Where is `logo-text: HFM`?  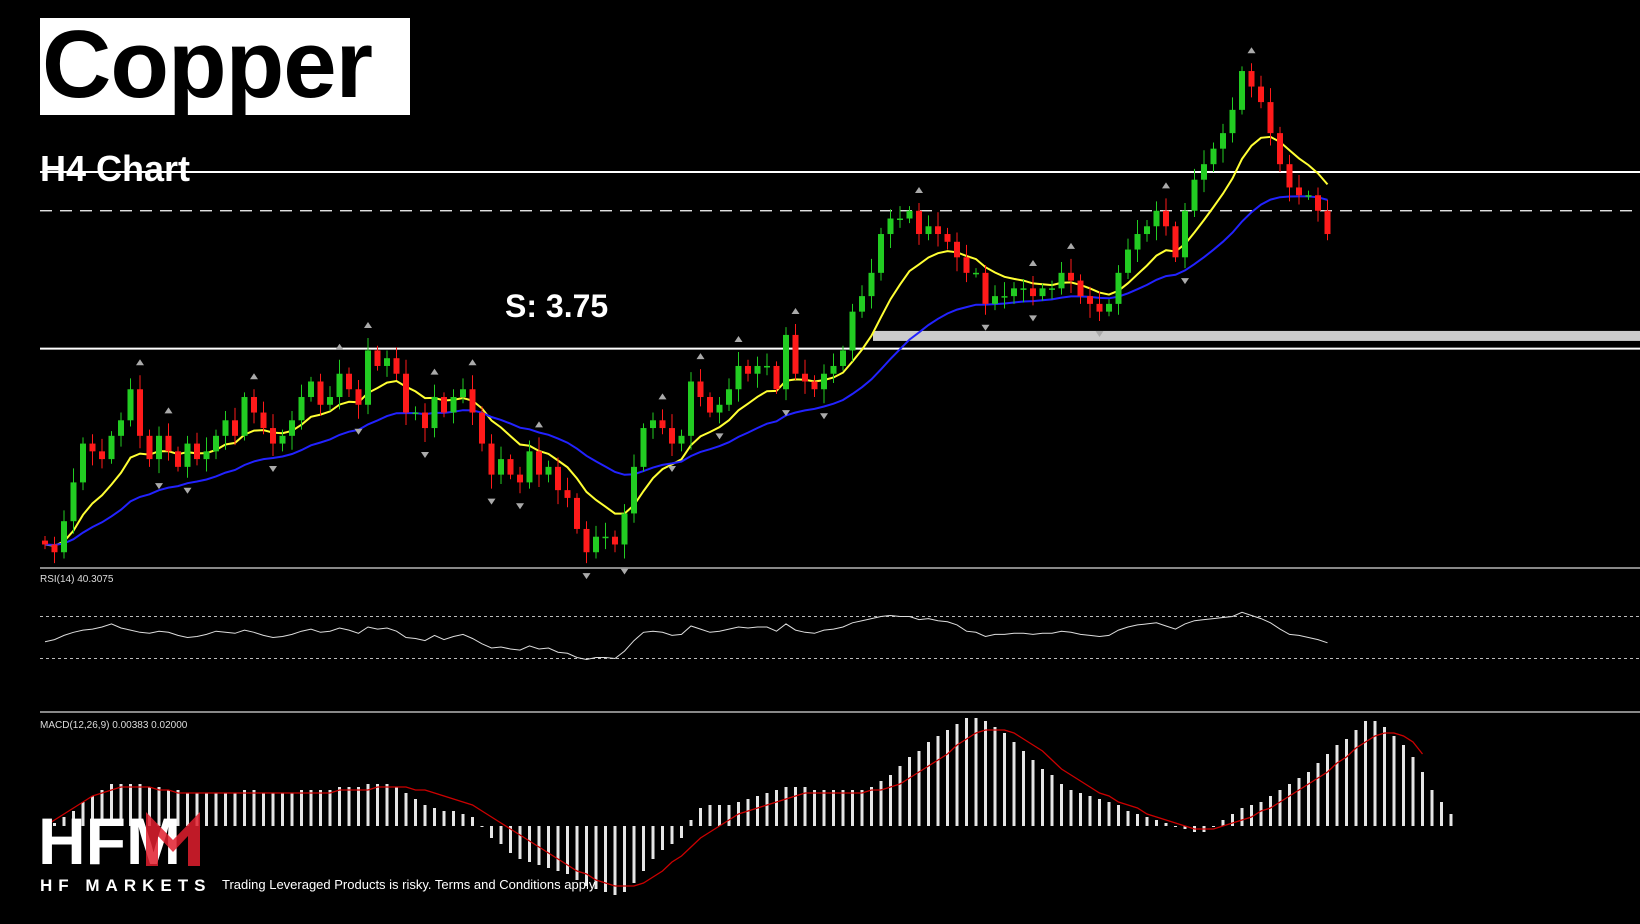 logo-text: HFM is located at coordinates (109, 838).